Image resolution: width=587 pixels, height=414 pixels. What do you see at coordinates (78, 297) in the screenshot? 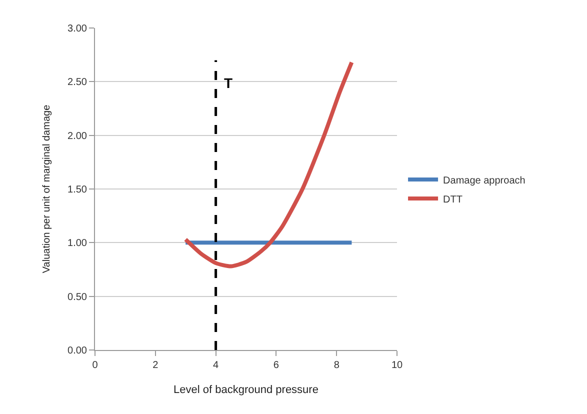
I see `y-tick-label: 0.50` at bounding box center [78, 297].